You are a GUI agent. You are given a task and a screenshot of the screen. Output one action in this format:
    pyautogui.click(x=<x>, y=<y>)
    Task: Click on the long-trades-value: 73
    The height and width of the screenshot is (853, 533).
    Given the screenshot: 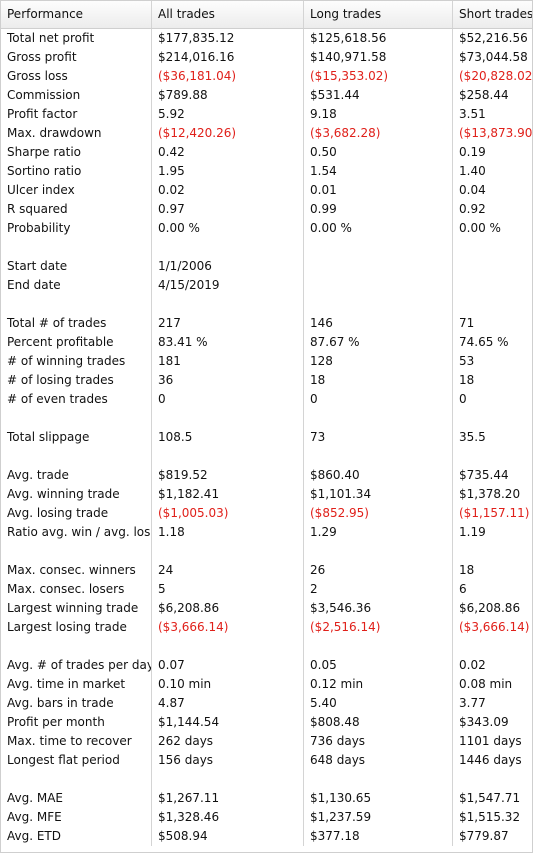 What is the action you would take?
    pyautogui.click(x=318, y=437)
    